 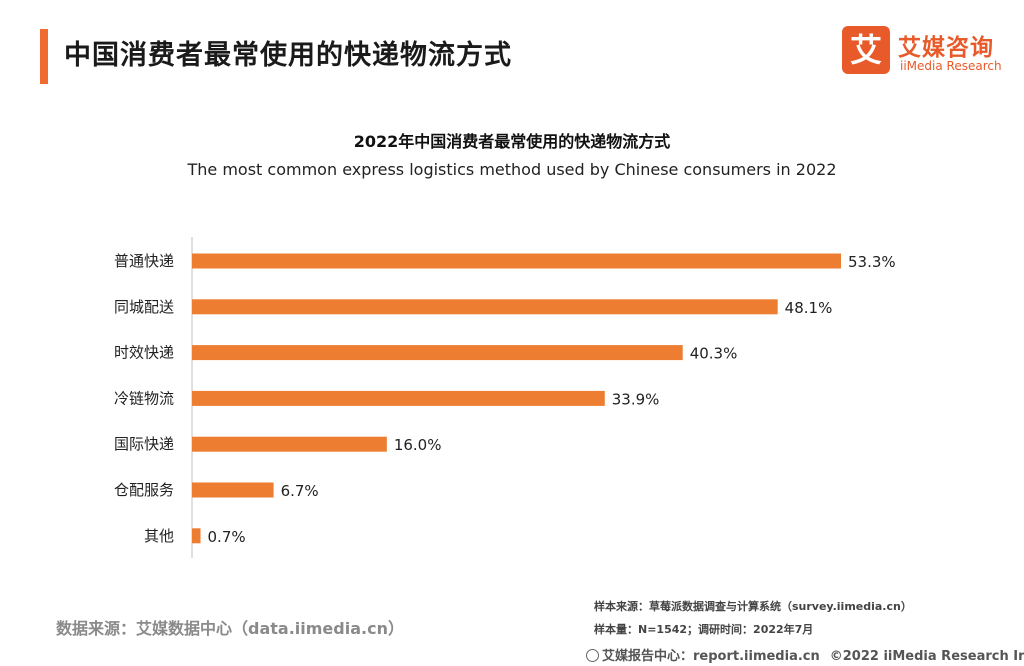 I want to click on category-label: 国际快递, so click(x=144, y=444).